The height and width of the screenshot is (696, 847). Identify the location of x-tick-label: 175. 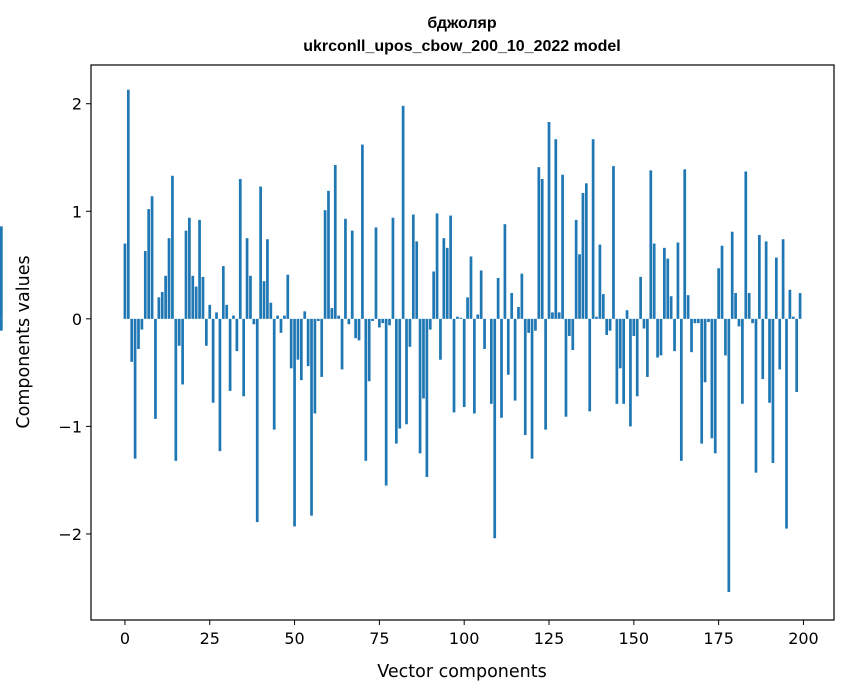
(718, 638).